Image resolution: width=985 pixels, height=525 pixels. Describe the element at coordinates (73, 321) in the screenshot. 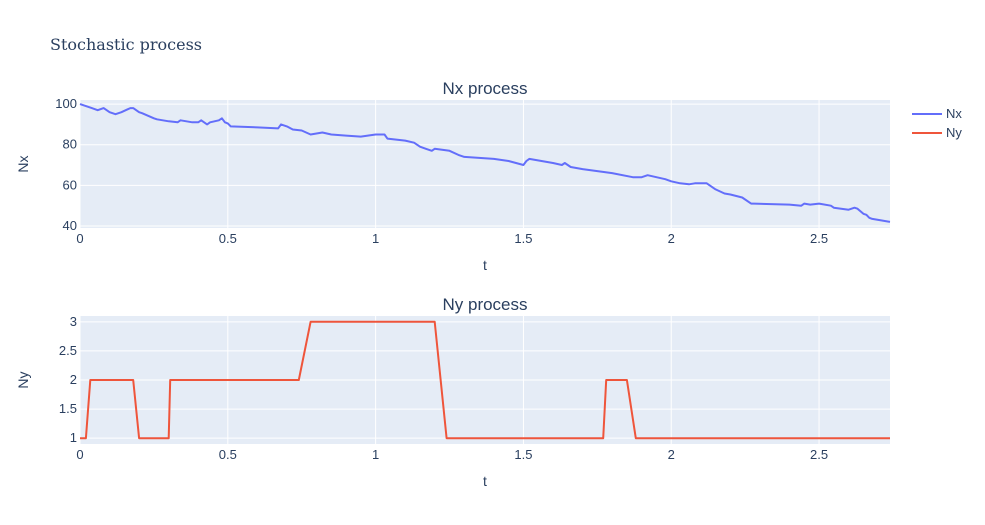

I see `y-tick-label: 3` at that location.